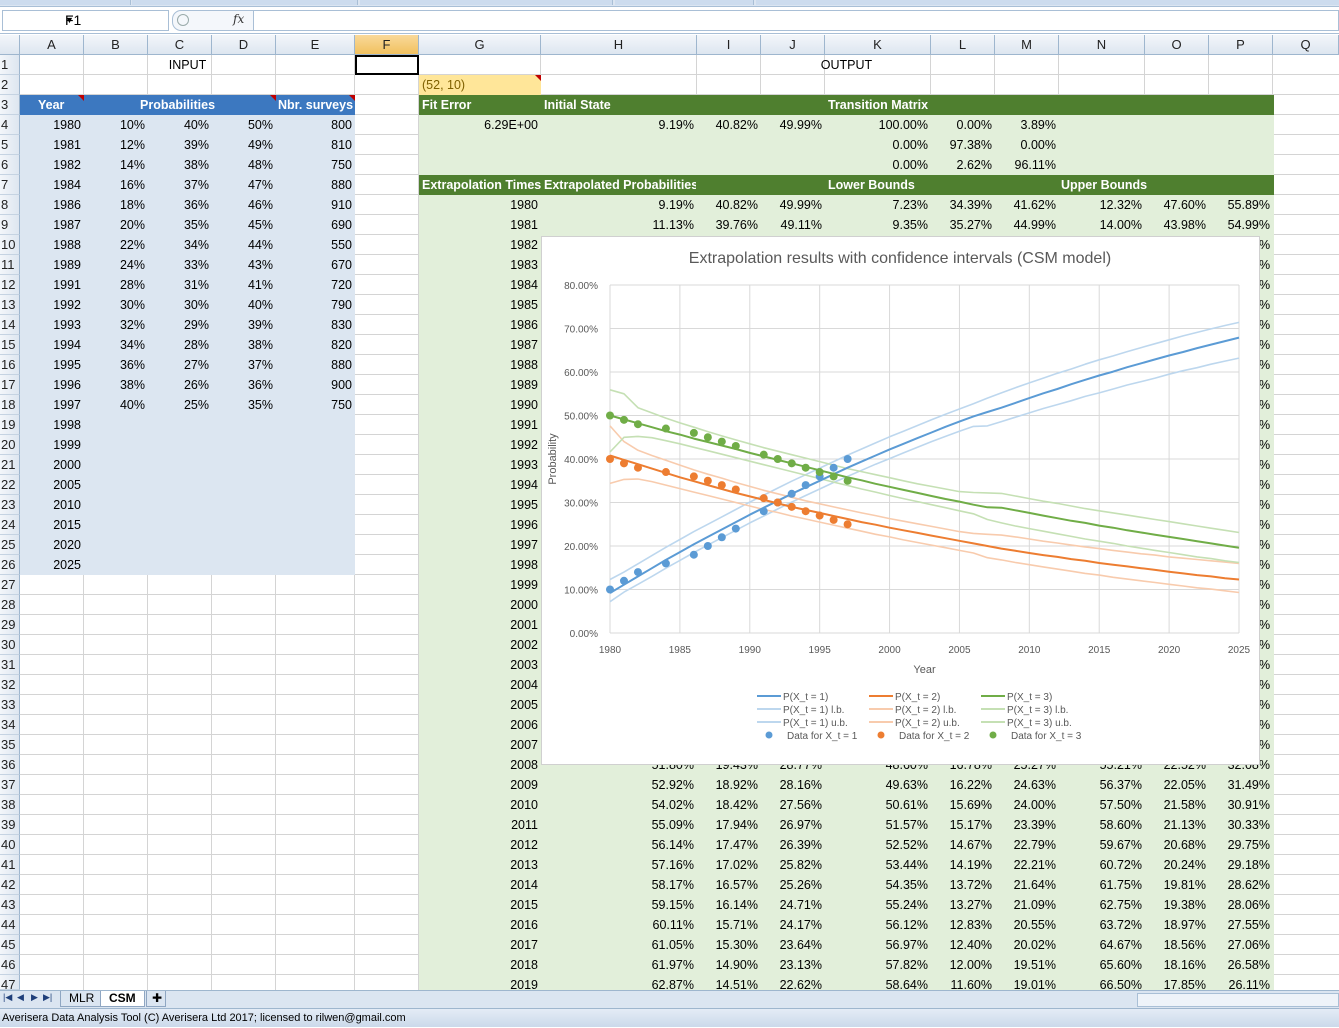 This screenshot has width=1339, height=1028. I want to click on row-header-4: 4, so click(10, 125).